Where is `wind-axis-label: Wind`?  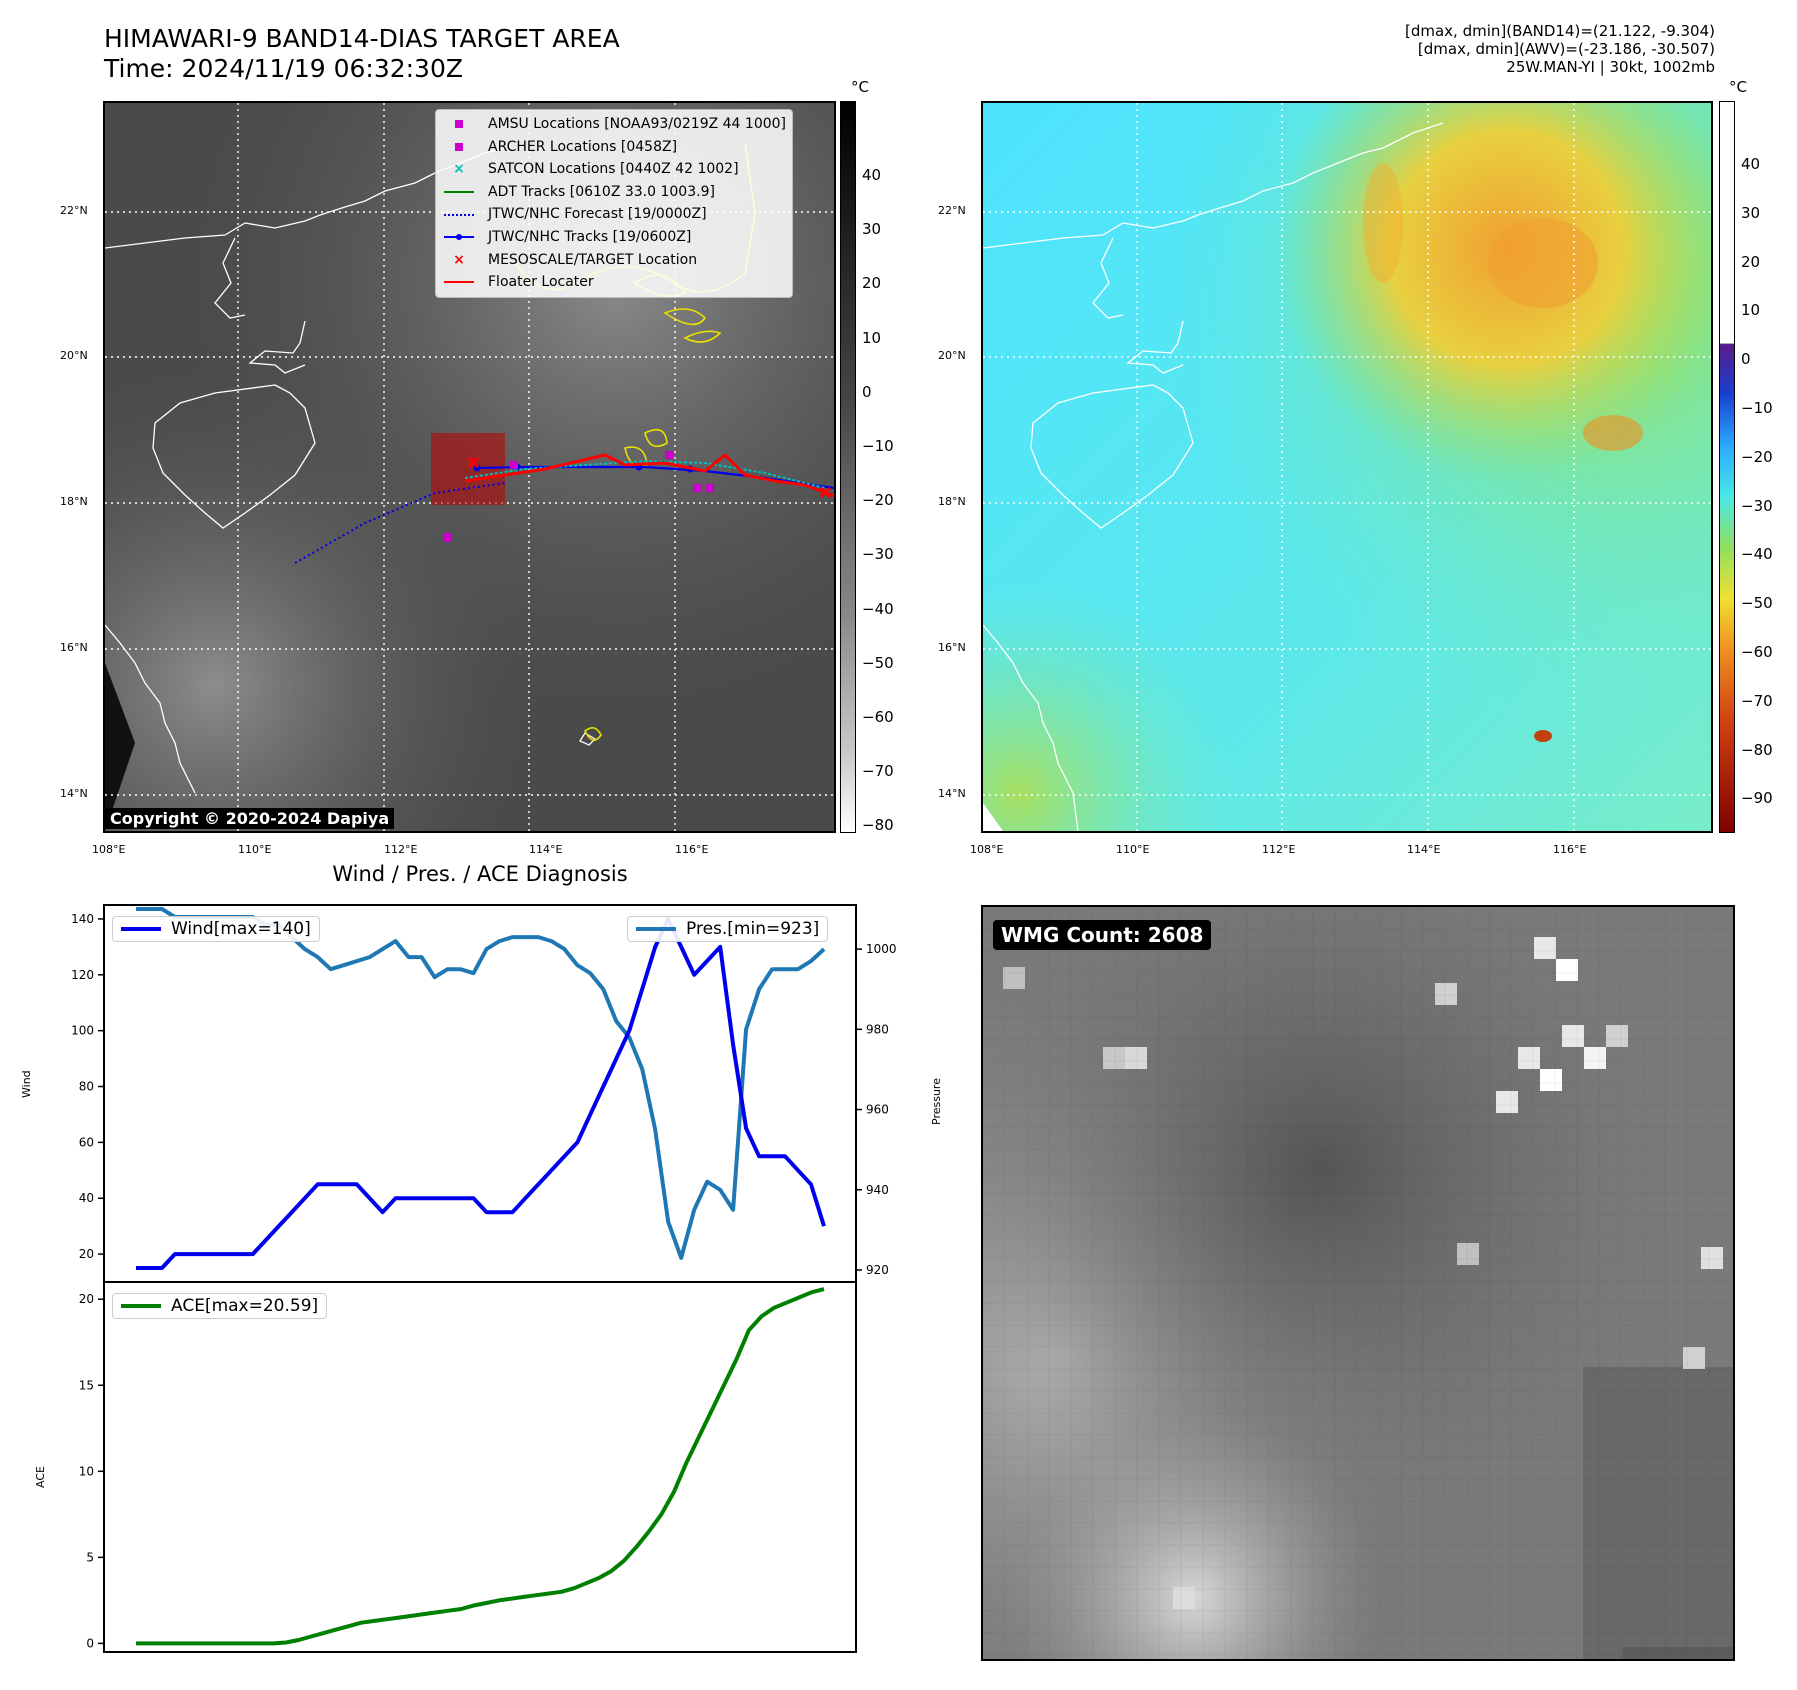 wind-axis-label: Wind is located at coordinates (26, 1084).